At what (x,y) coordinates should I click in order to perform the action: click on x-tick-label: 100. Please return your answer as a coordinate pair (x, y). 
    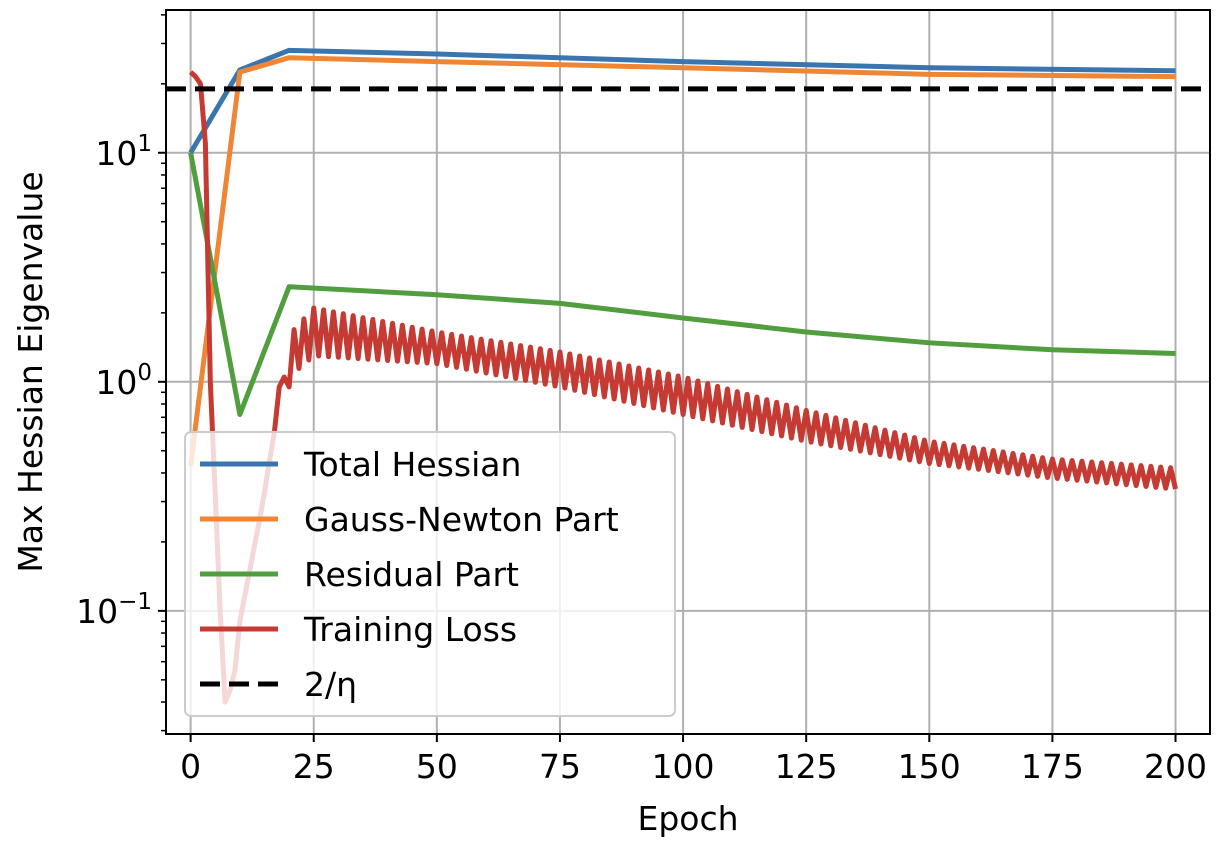
    Looking at the image, I should click on (683, 766).